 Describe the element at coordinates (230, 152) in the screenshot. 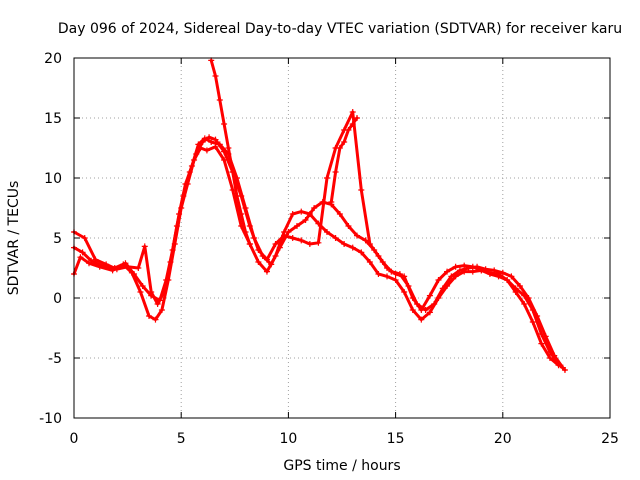

I see `series-line-track-d` at that location.